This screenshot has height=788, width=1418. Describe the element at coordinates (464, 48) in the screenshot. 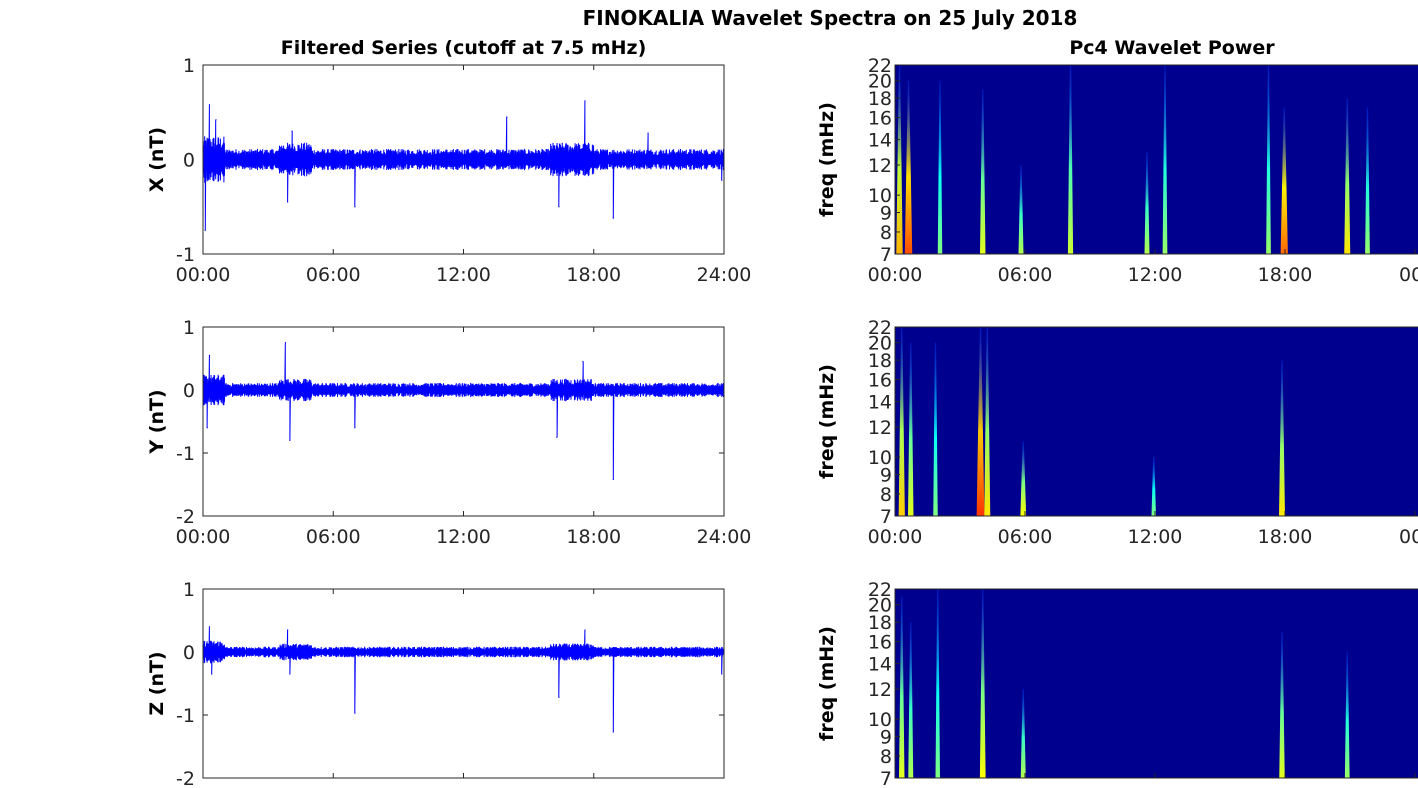

I see `panel-title: Filtered Series (cutoff at 7.5 mHz)` at that location.